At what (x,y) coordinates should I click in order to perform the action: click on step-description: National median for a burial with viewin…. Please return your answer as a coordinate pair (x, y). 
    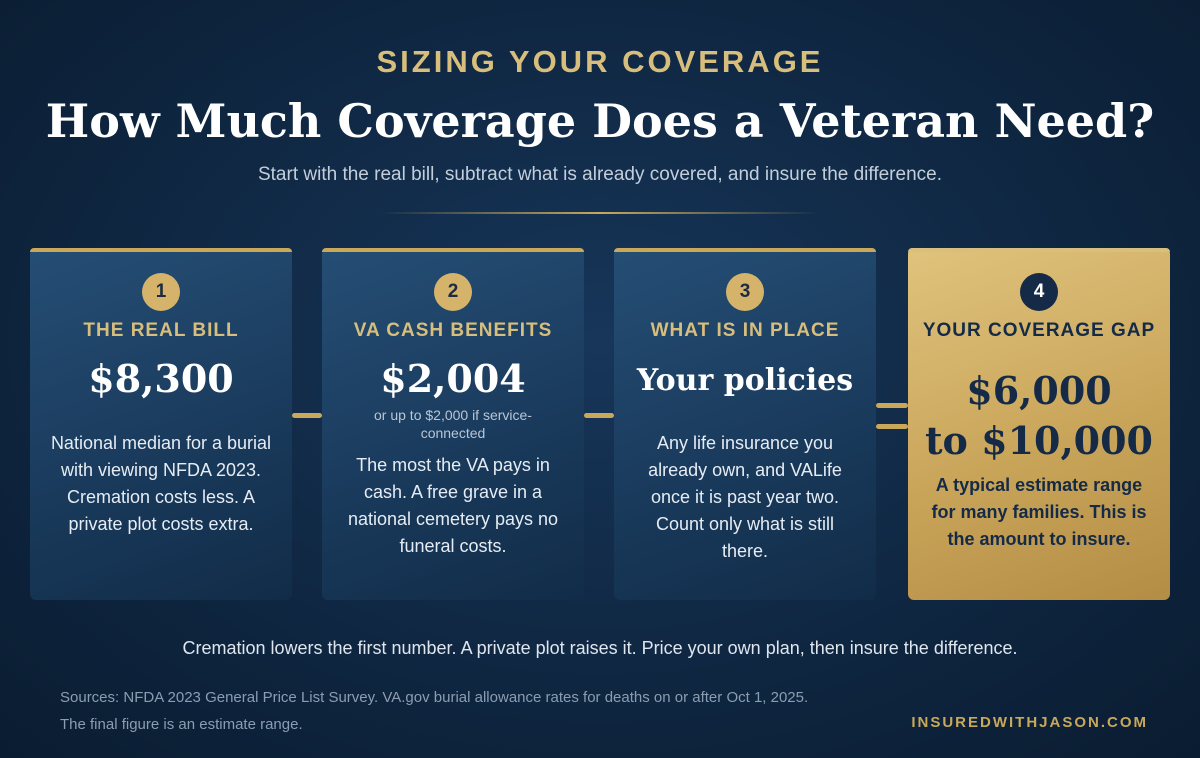
    Looking at the image, I should click on (161, 483).